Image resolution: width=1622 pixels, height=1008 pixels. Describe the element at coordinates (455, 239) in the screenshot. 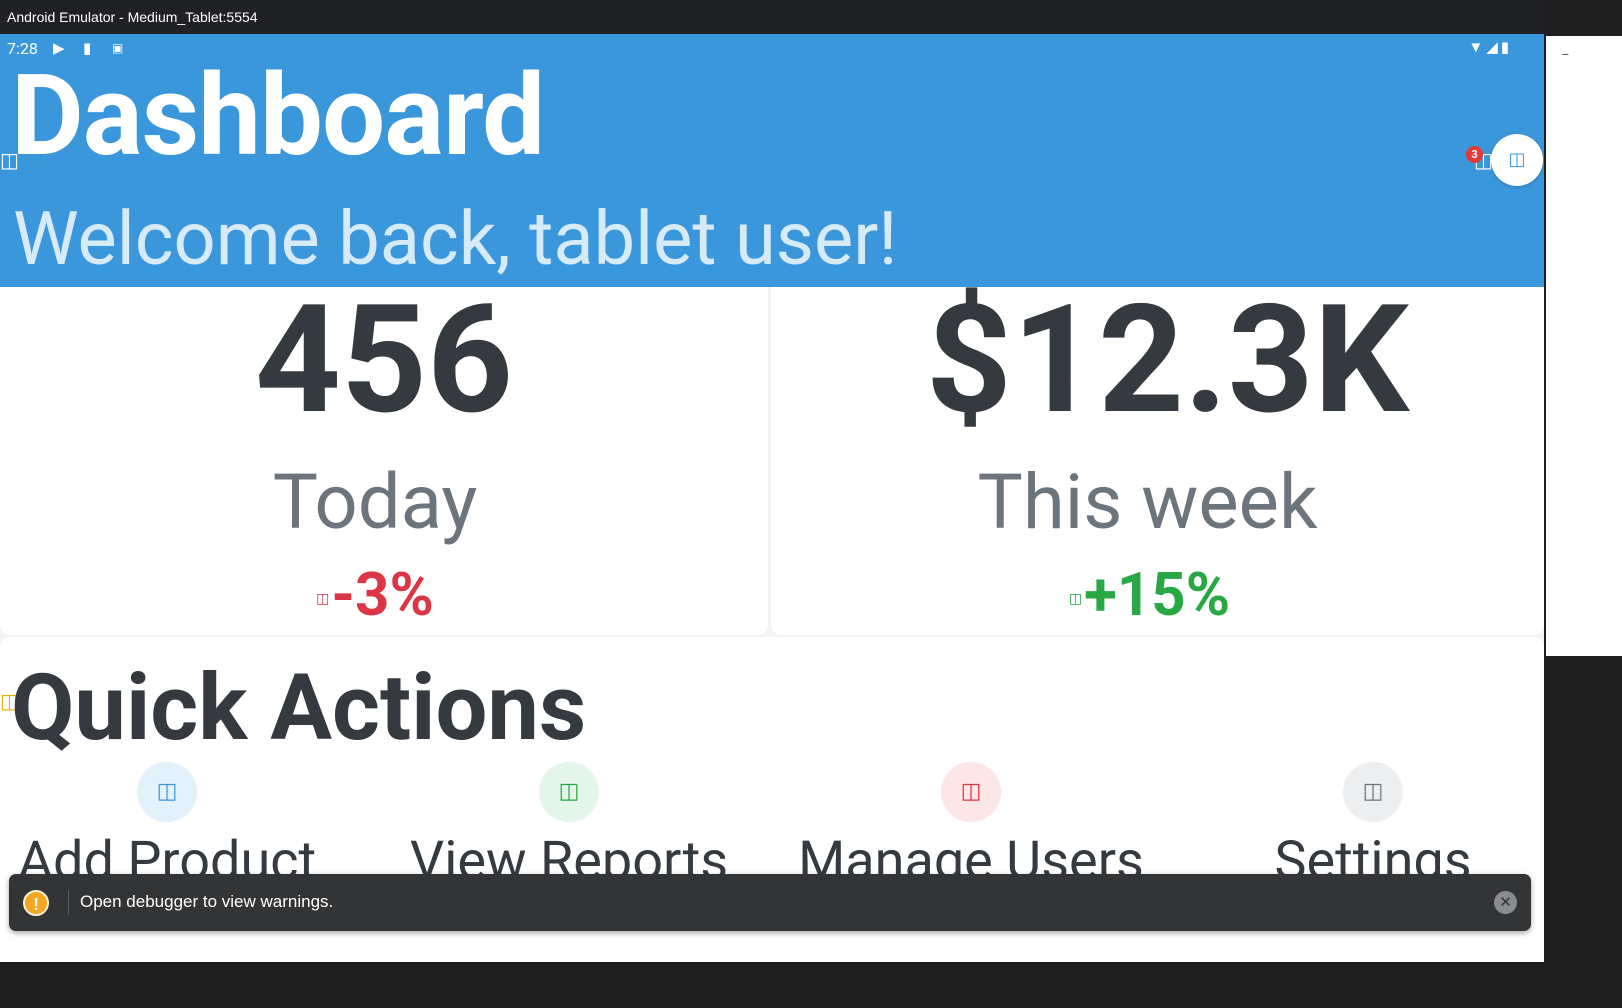

I see `welcome-subtitle: Welcome back, tablet user!` at that location.